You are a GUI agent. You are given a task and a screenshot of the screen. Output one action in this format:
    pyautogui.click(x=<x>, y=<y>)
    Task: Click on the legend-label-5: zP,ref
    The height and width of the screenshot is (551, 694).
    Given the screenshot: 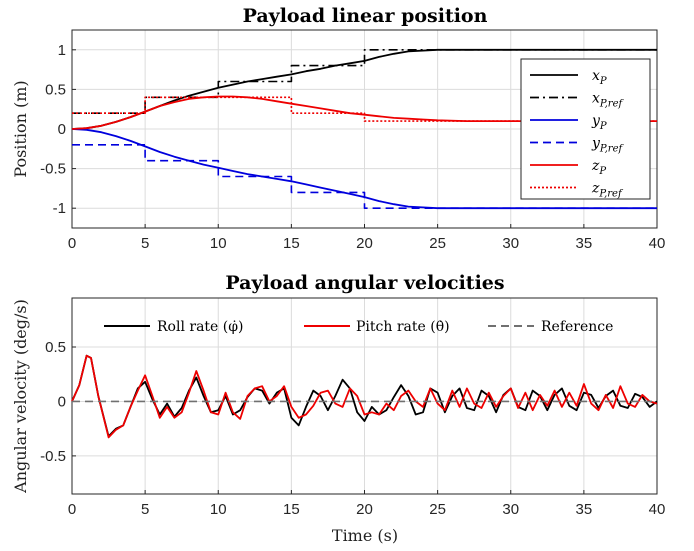 What is the action you would take?
    pyautogui.click(x=607, y=190)
    